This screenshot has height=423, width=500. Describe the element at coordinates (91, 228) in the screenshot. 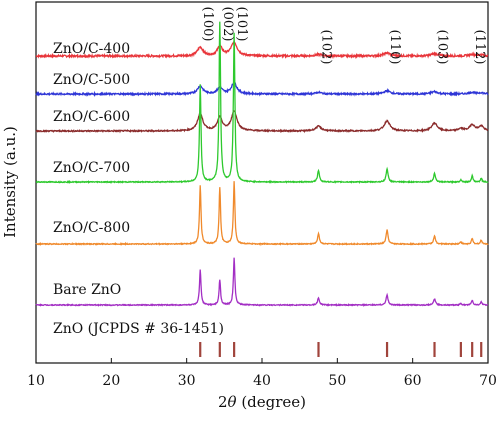

I see `series-label: ZnO/C-800` at that location.